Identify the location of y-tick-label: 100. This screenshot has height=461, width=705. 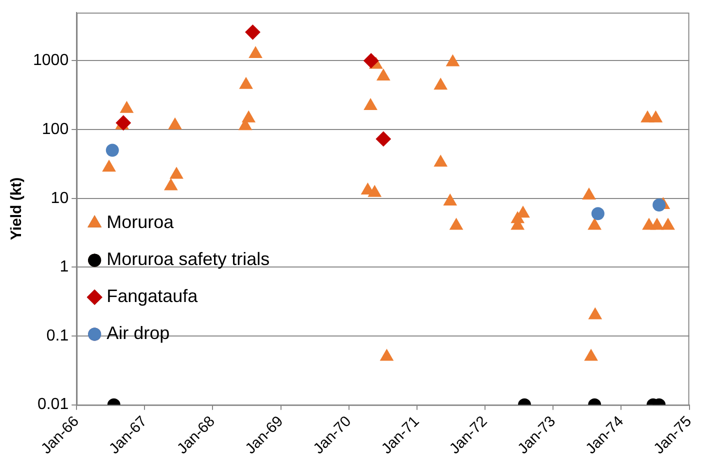
(55, 129).